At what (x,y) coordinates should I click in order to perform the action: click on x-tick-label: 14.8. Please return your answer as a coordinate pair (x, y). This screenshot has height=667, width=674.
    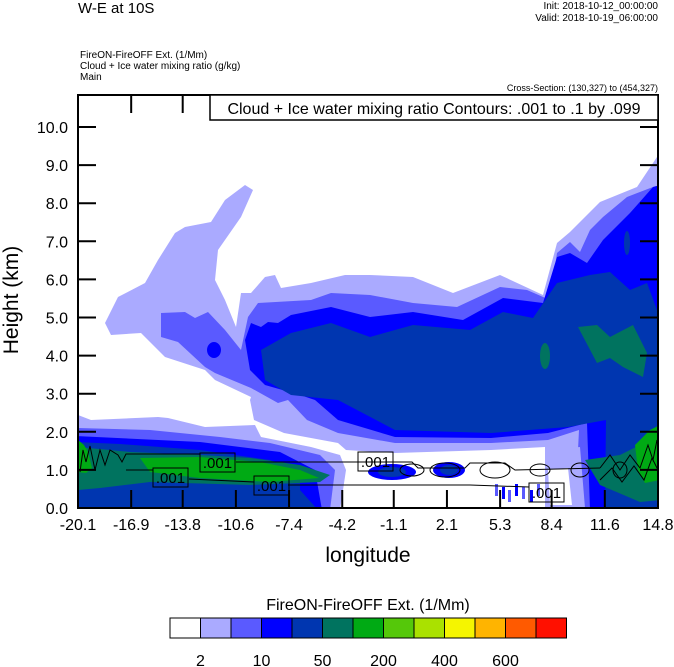
    Looking at the image, I should click on (657, 525).